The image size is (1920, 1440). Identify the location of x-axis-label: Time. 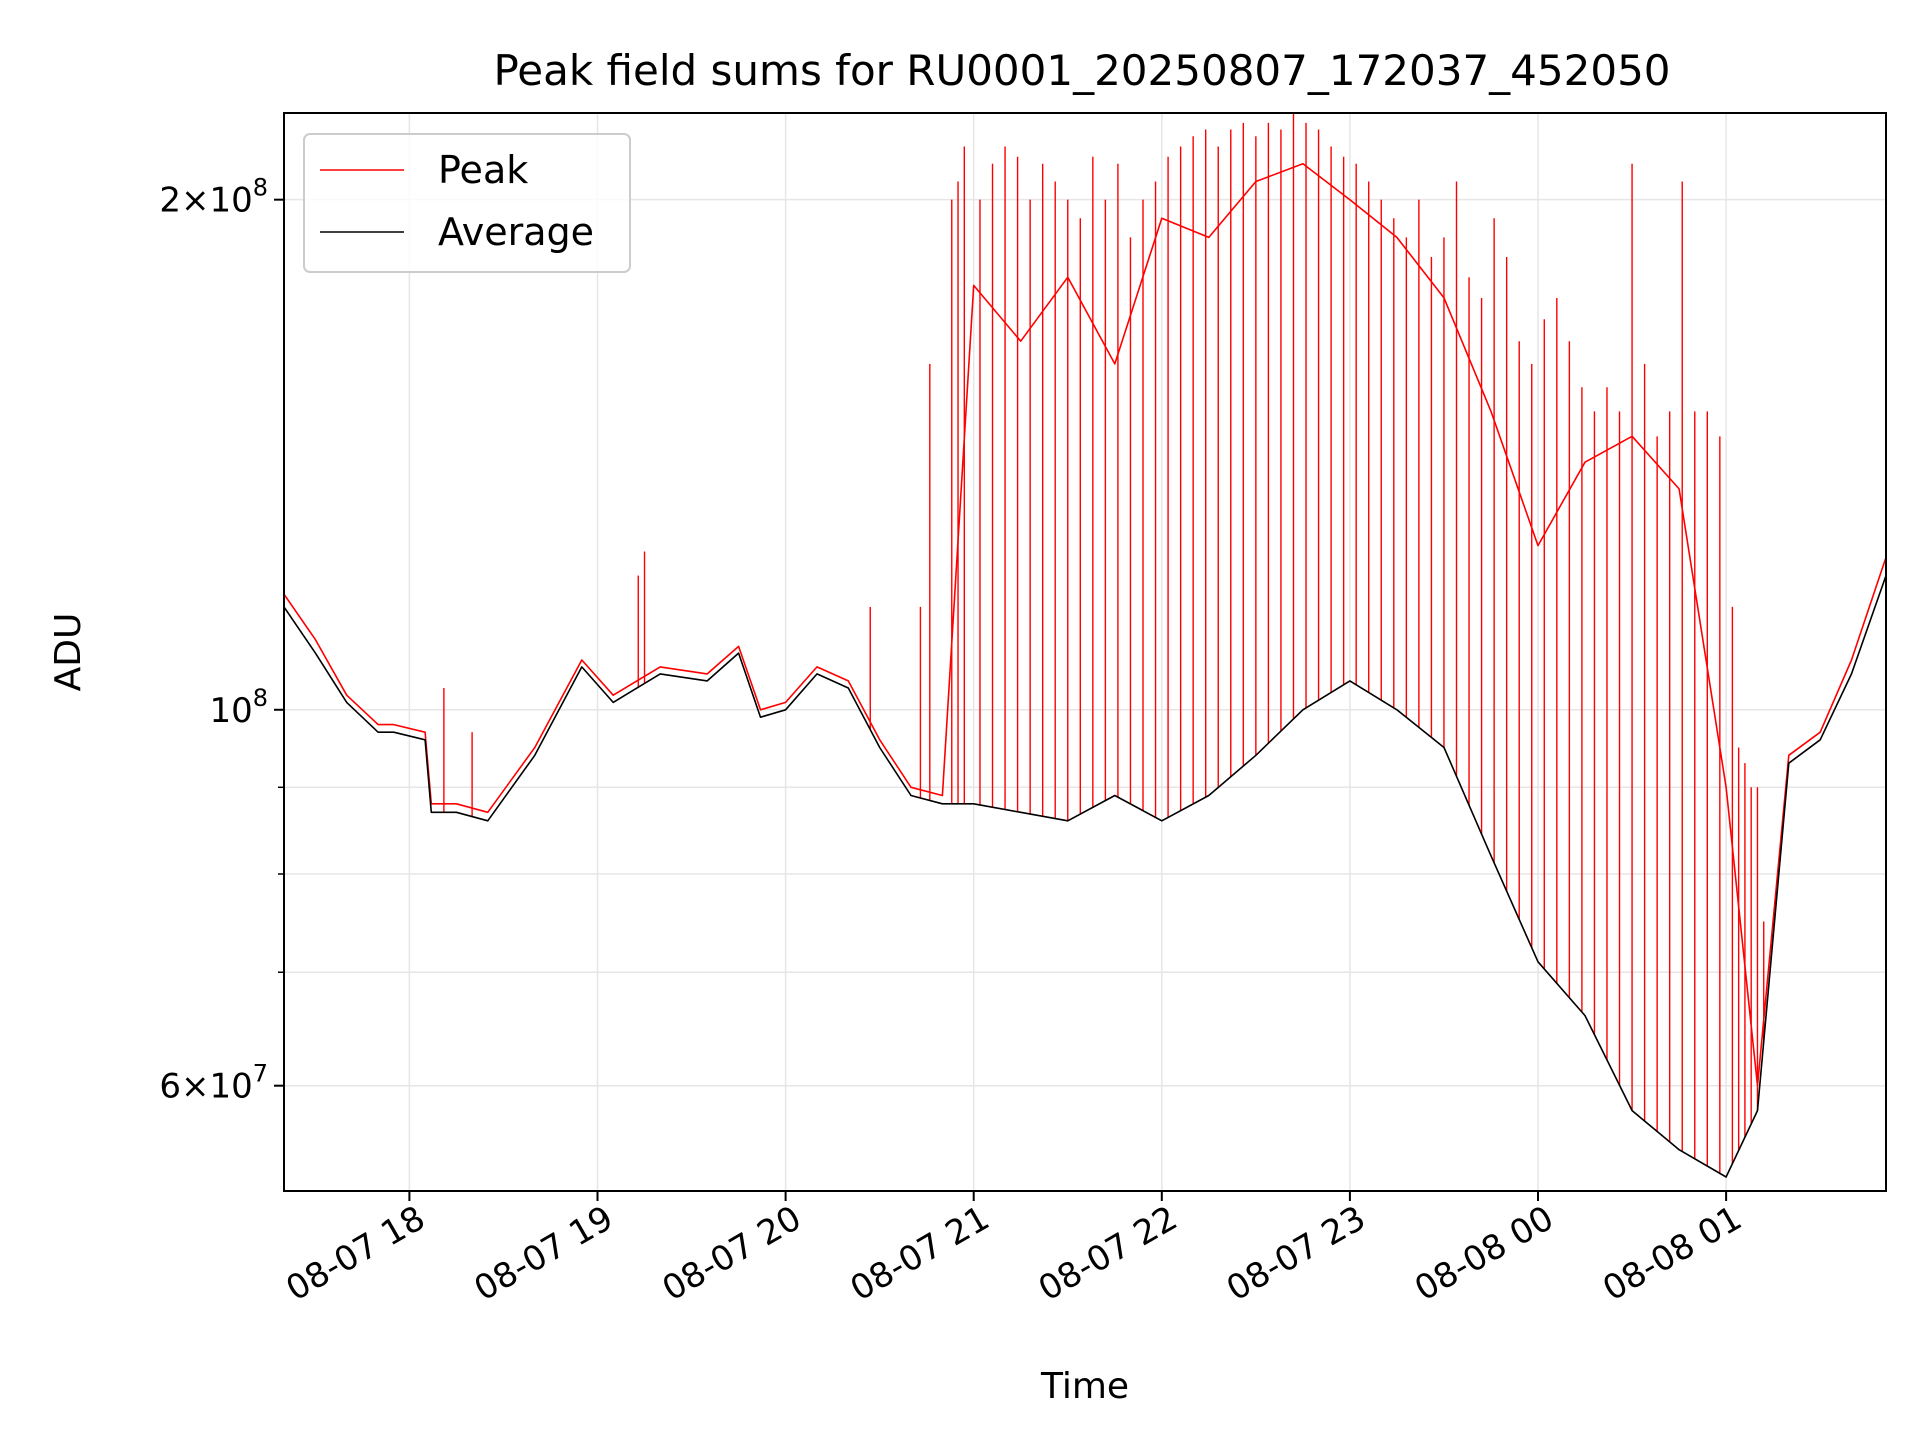
(1084, 1386).